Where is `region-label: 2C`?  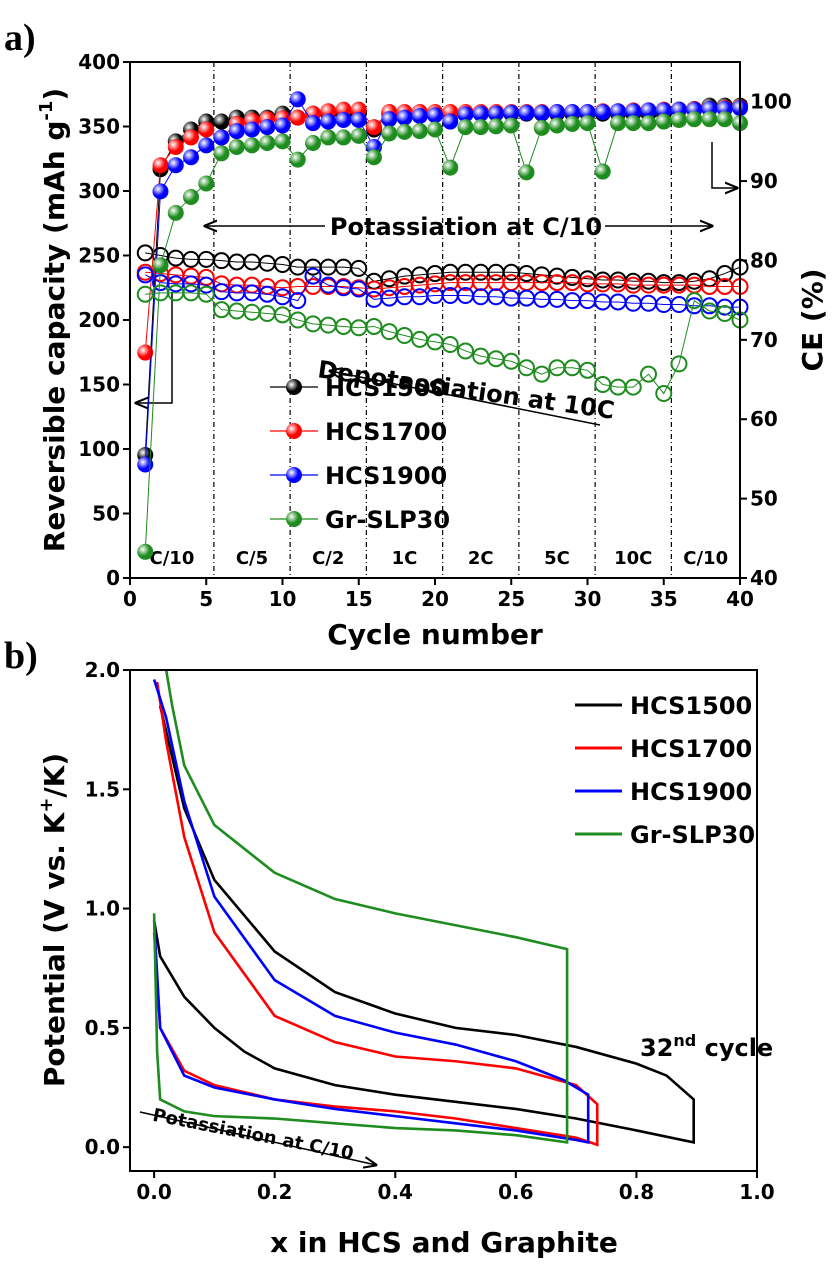
region-label: 2C is located at coordinates (481, 558).